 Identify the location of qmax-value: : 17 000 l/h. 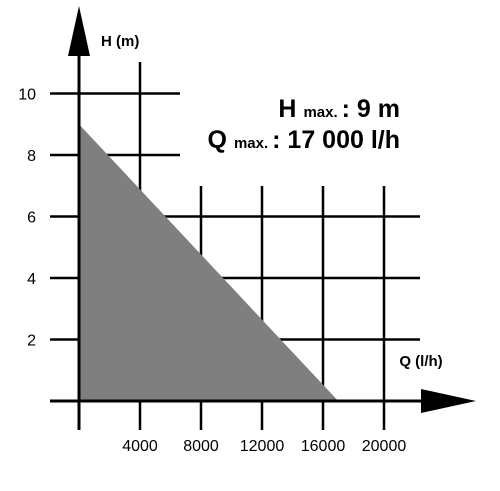
(336, 140).